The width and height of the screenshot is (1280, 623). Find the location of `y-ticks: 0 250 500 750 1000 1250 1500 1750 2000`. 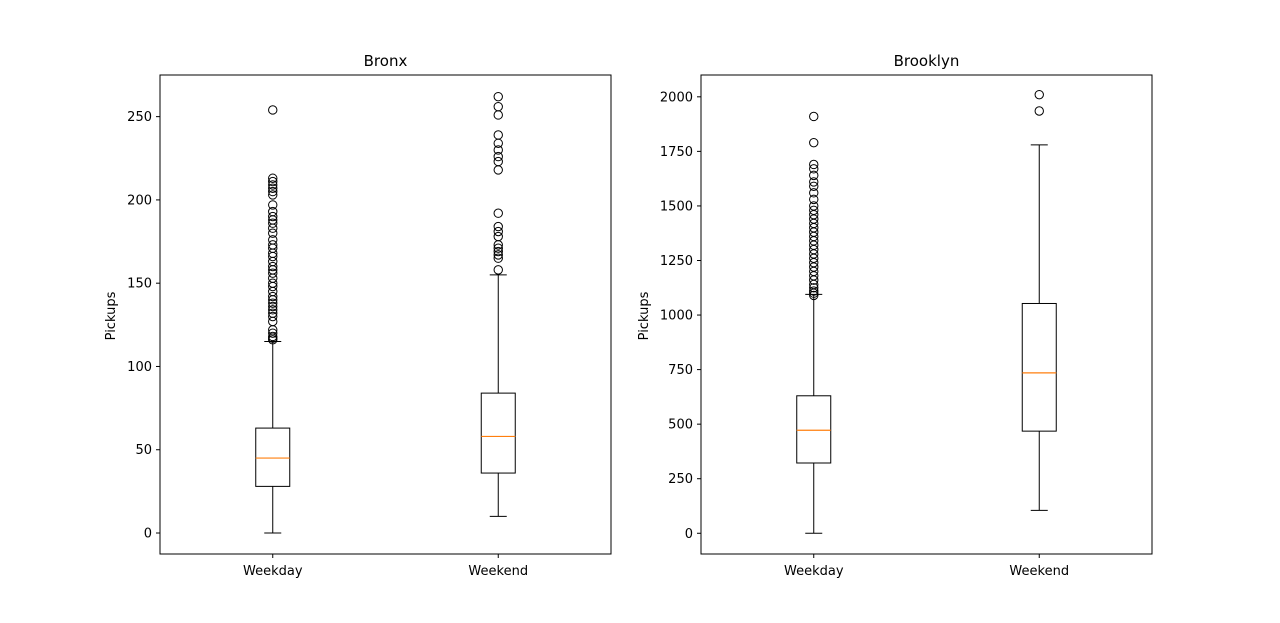

y-ticks: 0 250 500 750 1000 1250 1500 1750 2000 is located at coordinates (680, 316).